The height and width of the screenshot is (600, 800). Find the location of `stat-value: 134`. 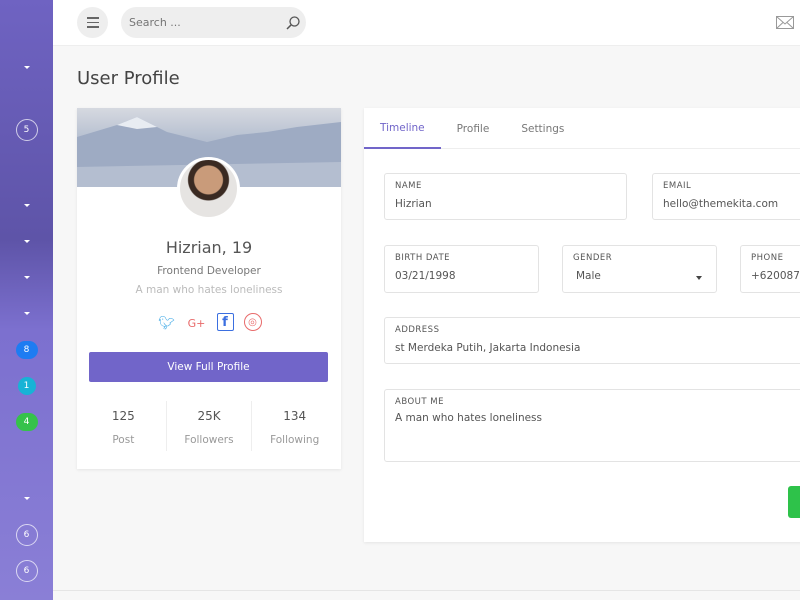

stat-value: 134 is located at coordinates (295, 416).